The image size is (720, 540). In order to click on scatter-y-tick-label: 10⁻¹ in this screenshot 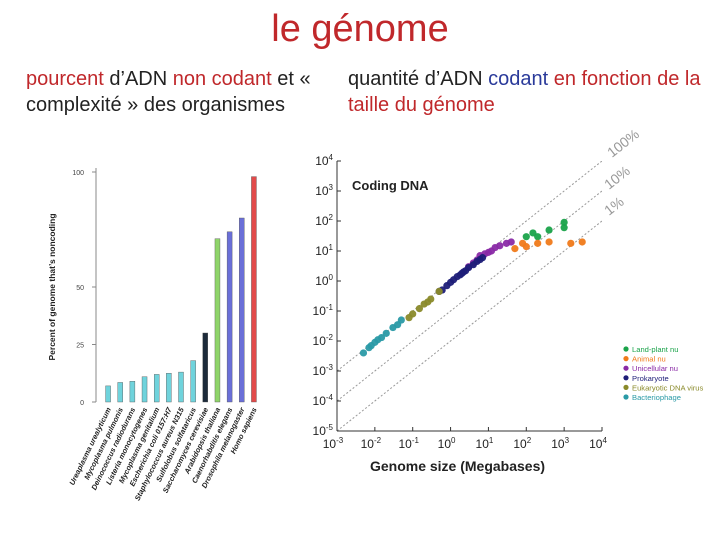, I will do `click(323, 310)`.